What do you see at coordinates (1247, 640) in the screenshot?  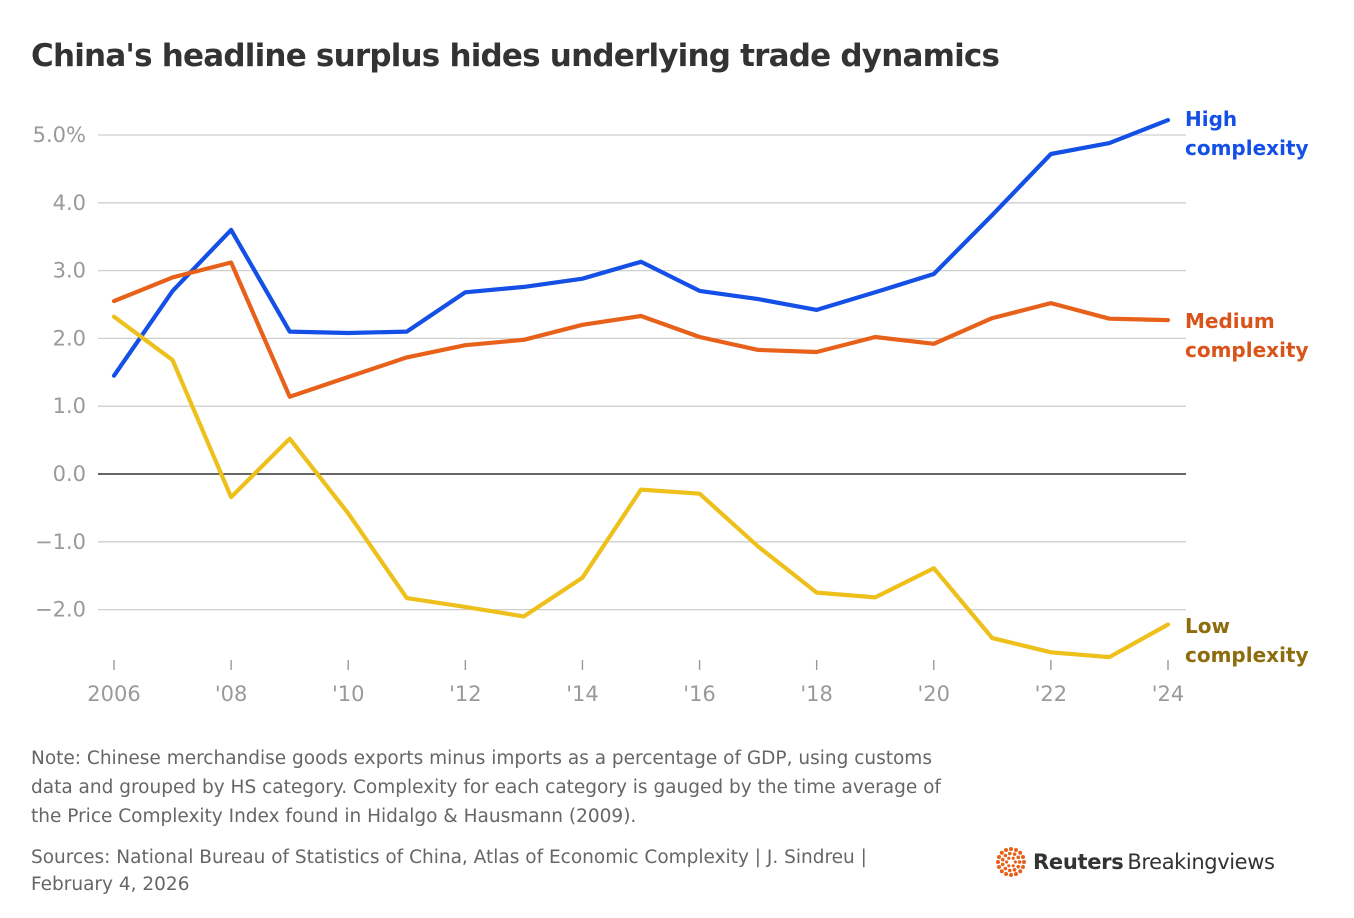 I see `low-complexity-label: Low complexity` at bounding box center [1247, 640].